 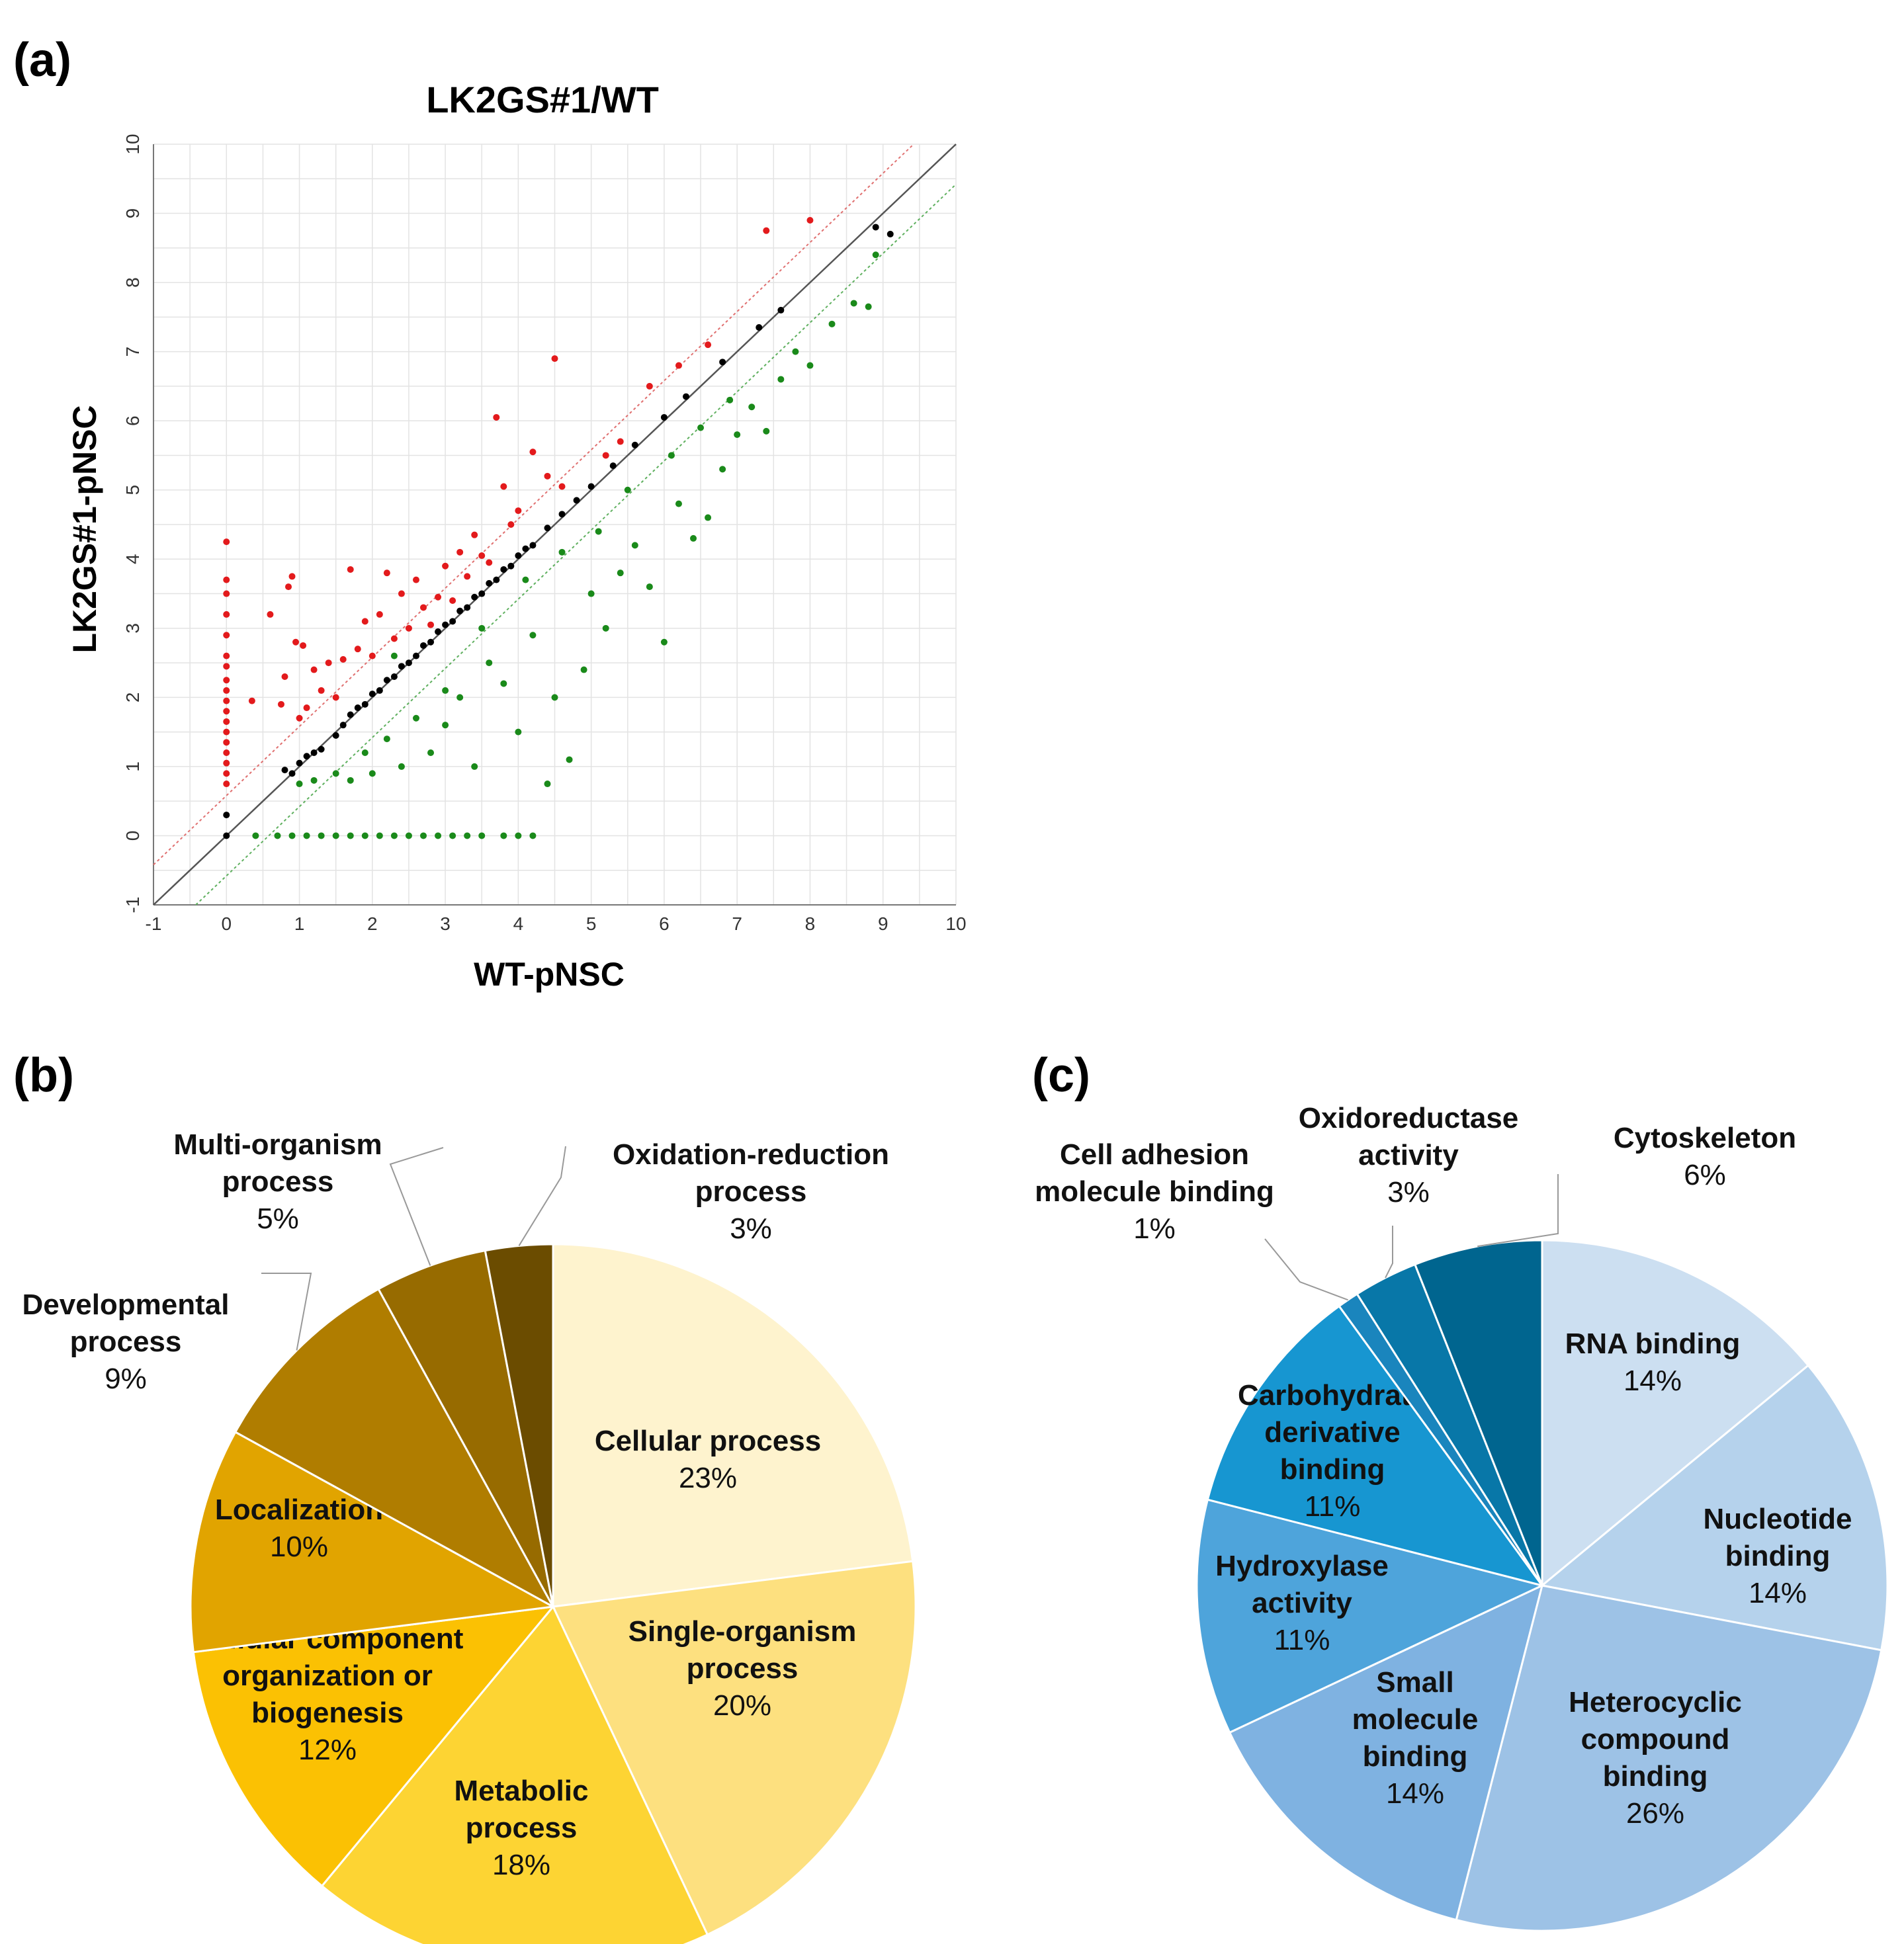 What do you see at coordinates (277, 1144) in the screenshot?
I see `pie-slice-label: Multi-organism` at bounding box center [277, 1144].